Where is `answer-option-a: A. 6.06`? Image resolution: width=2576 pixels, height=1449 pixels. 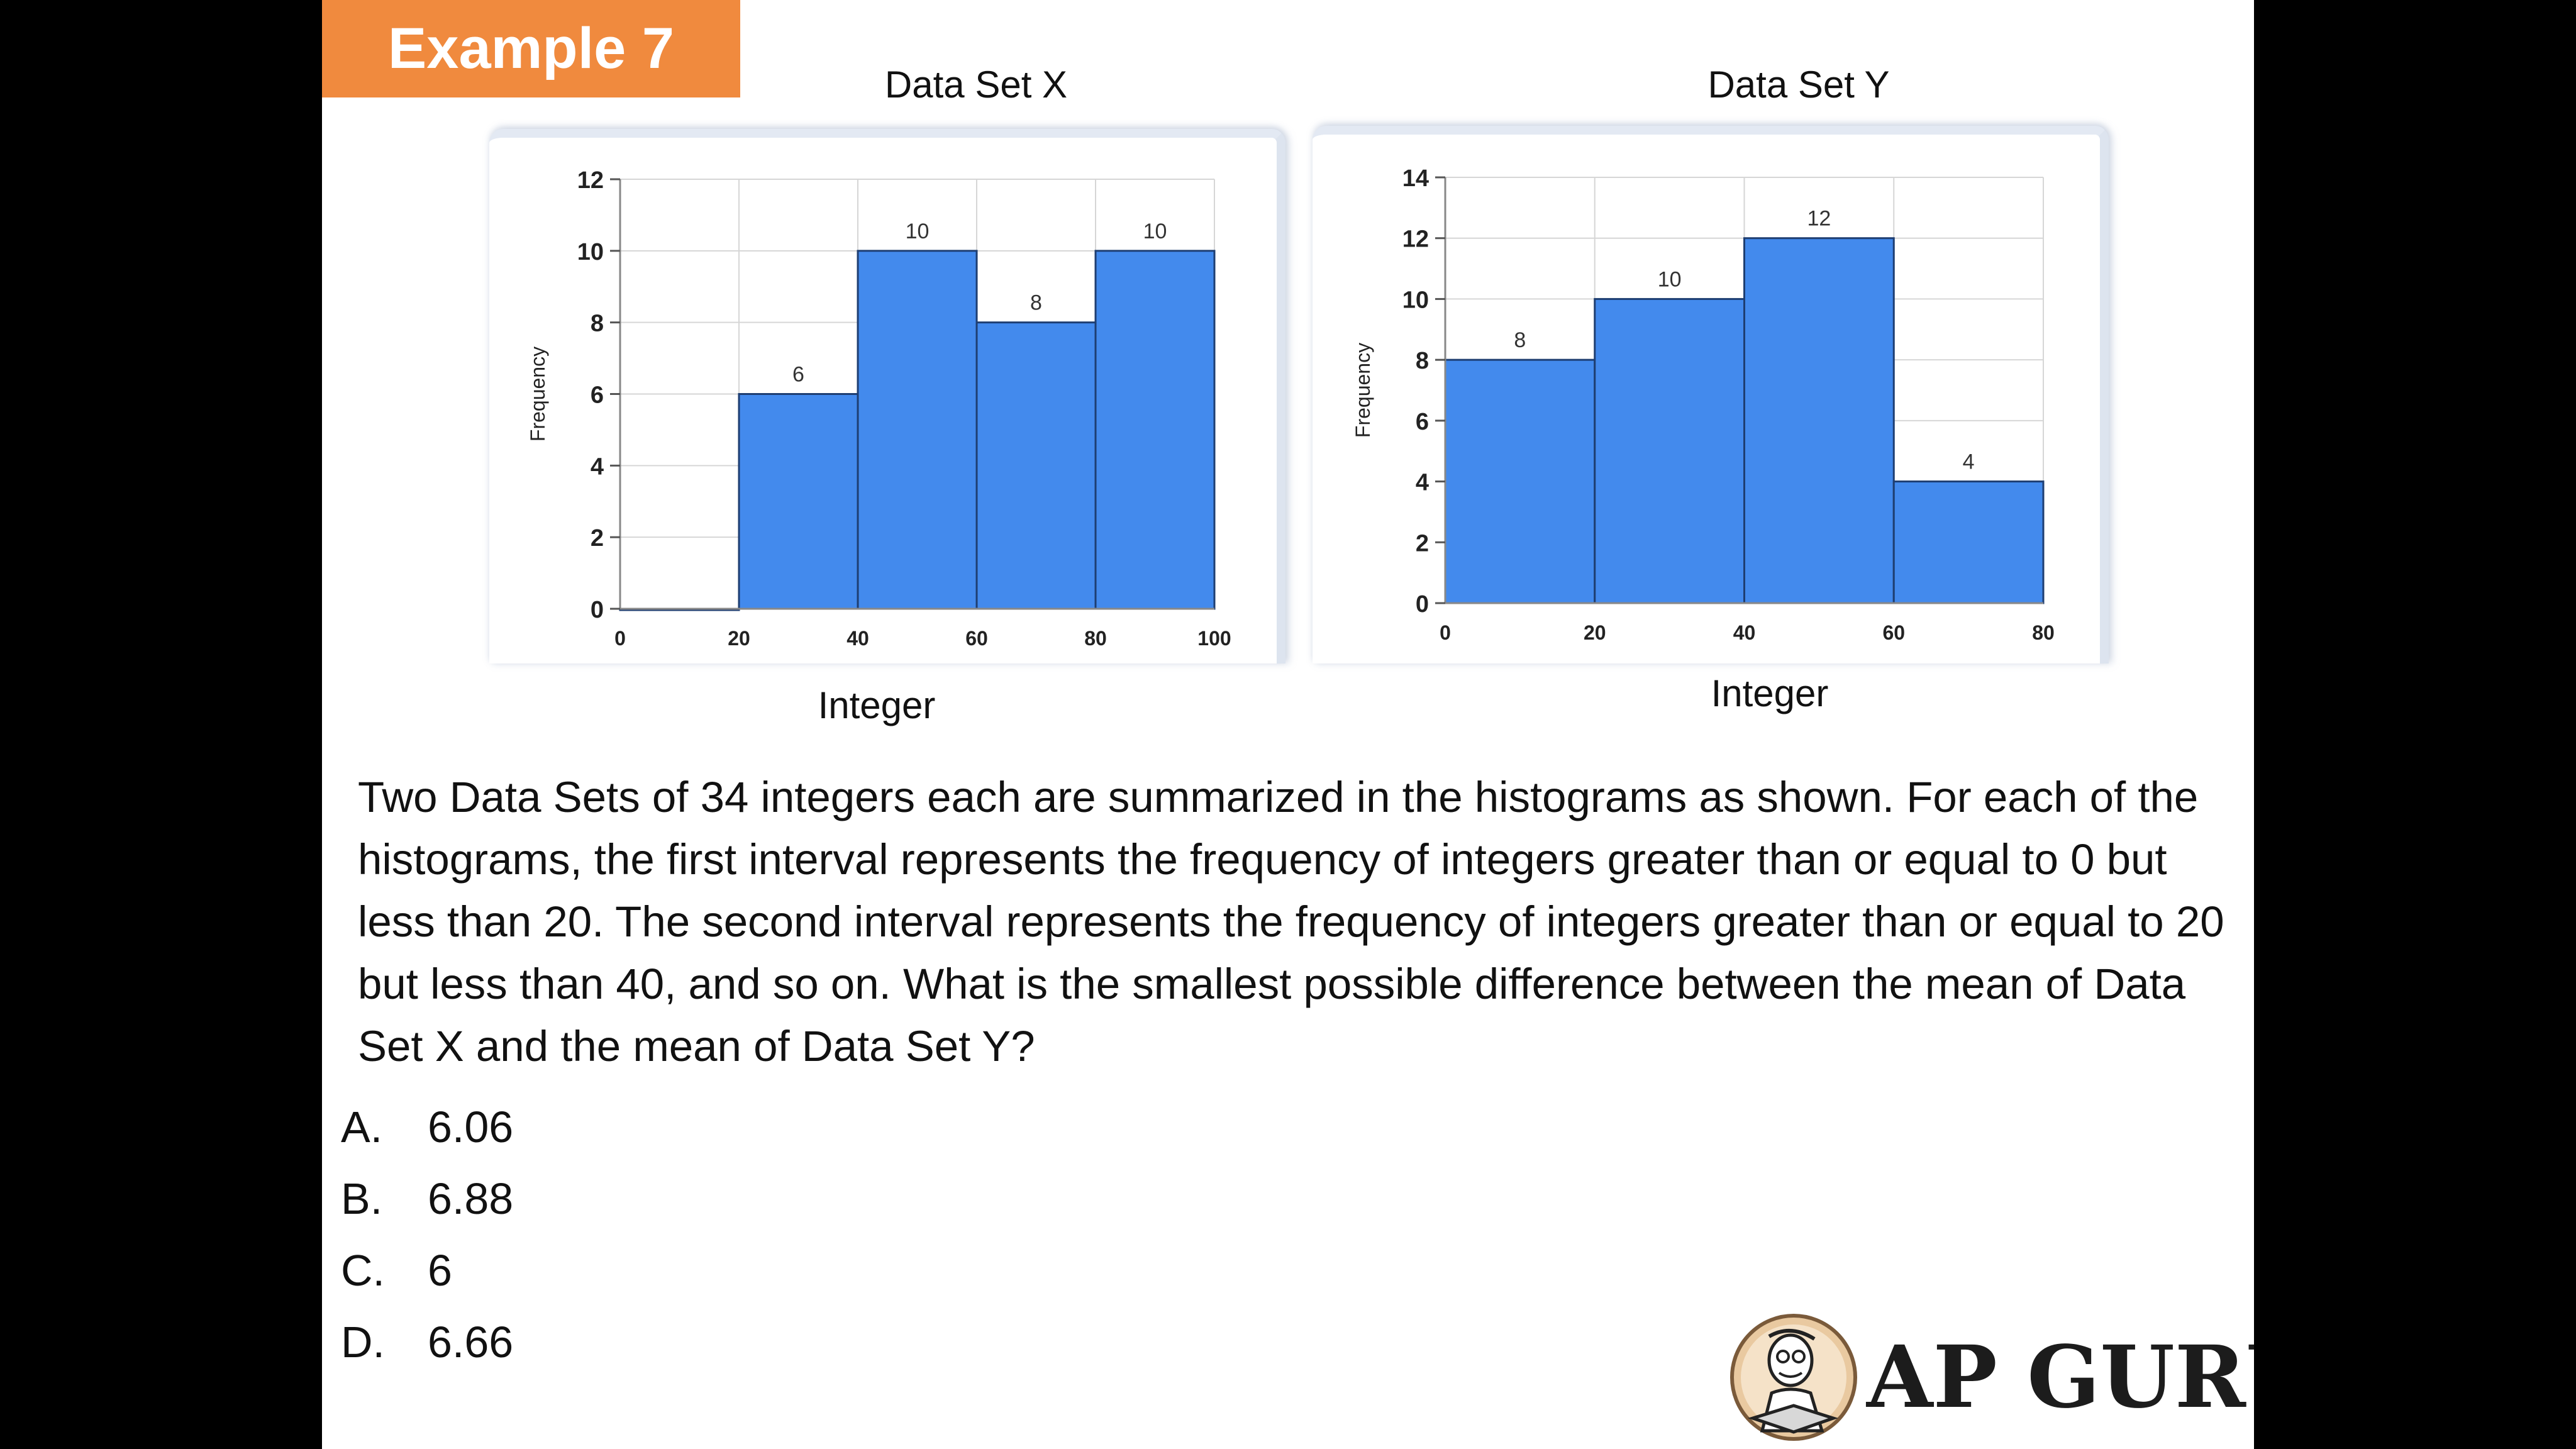
answer-option-a: A. 6.06 is located at coordinates (427, 1138).